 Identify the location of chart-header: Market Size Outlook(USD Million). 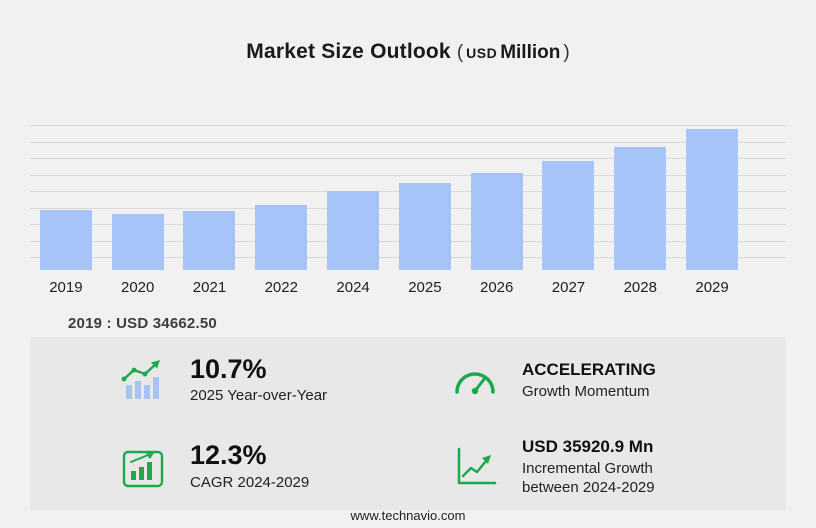
(408, 52).